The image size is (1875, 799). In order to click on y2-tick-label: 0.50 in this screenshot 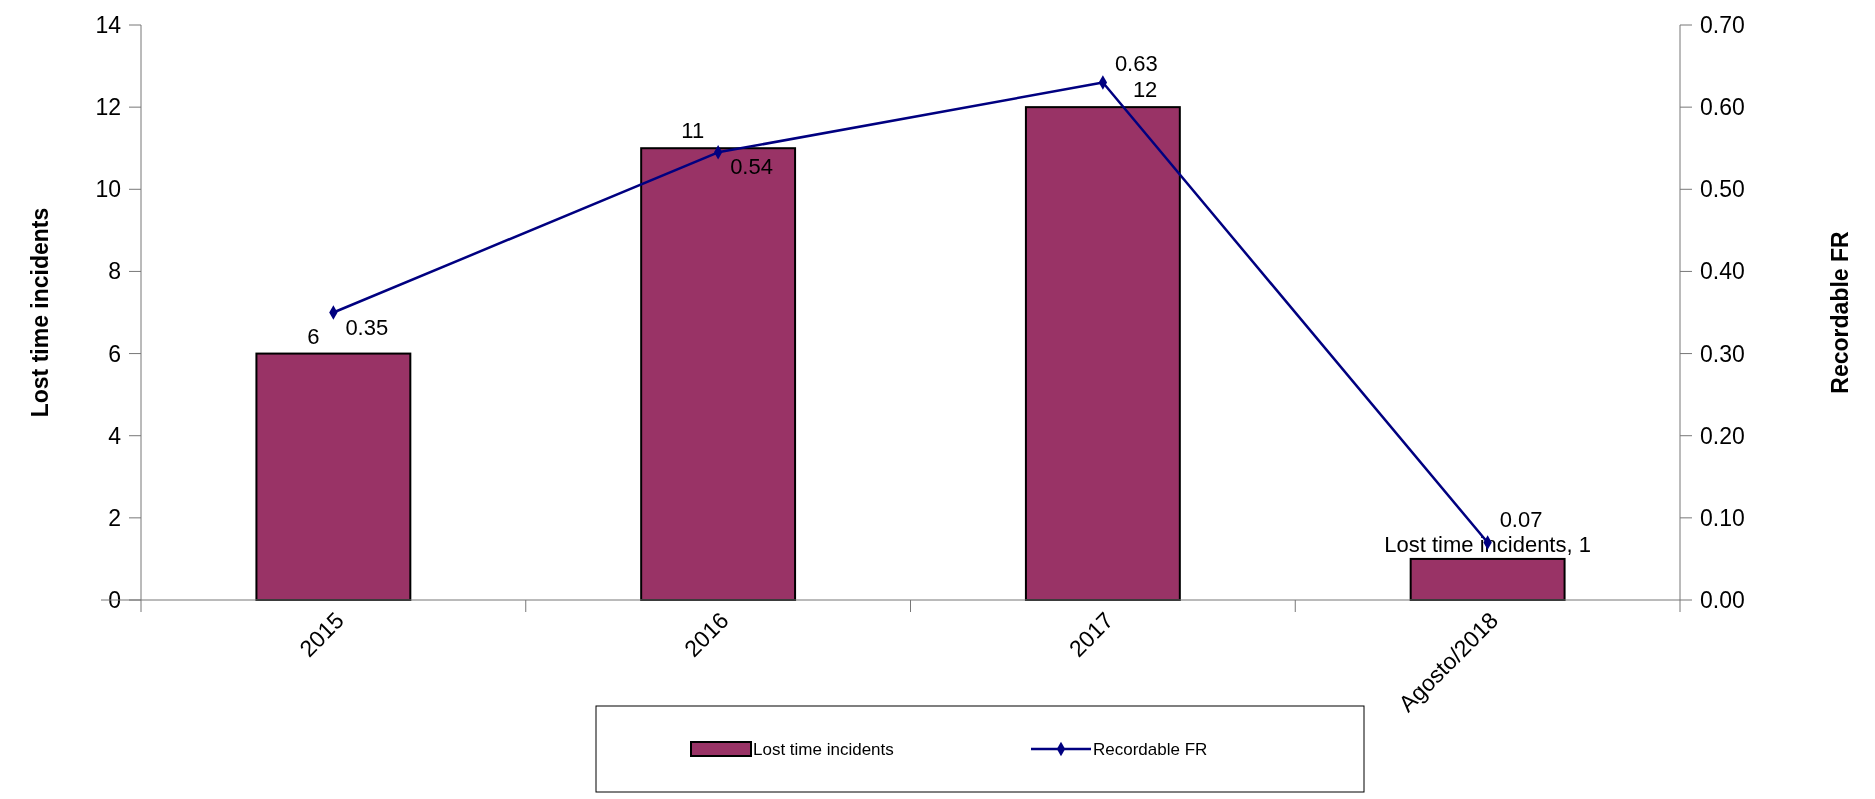, I will do `click(1722, 189)`.